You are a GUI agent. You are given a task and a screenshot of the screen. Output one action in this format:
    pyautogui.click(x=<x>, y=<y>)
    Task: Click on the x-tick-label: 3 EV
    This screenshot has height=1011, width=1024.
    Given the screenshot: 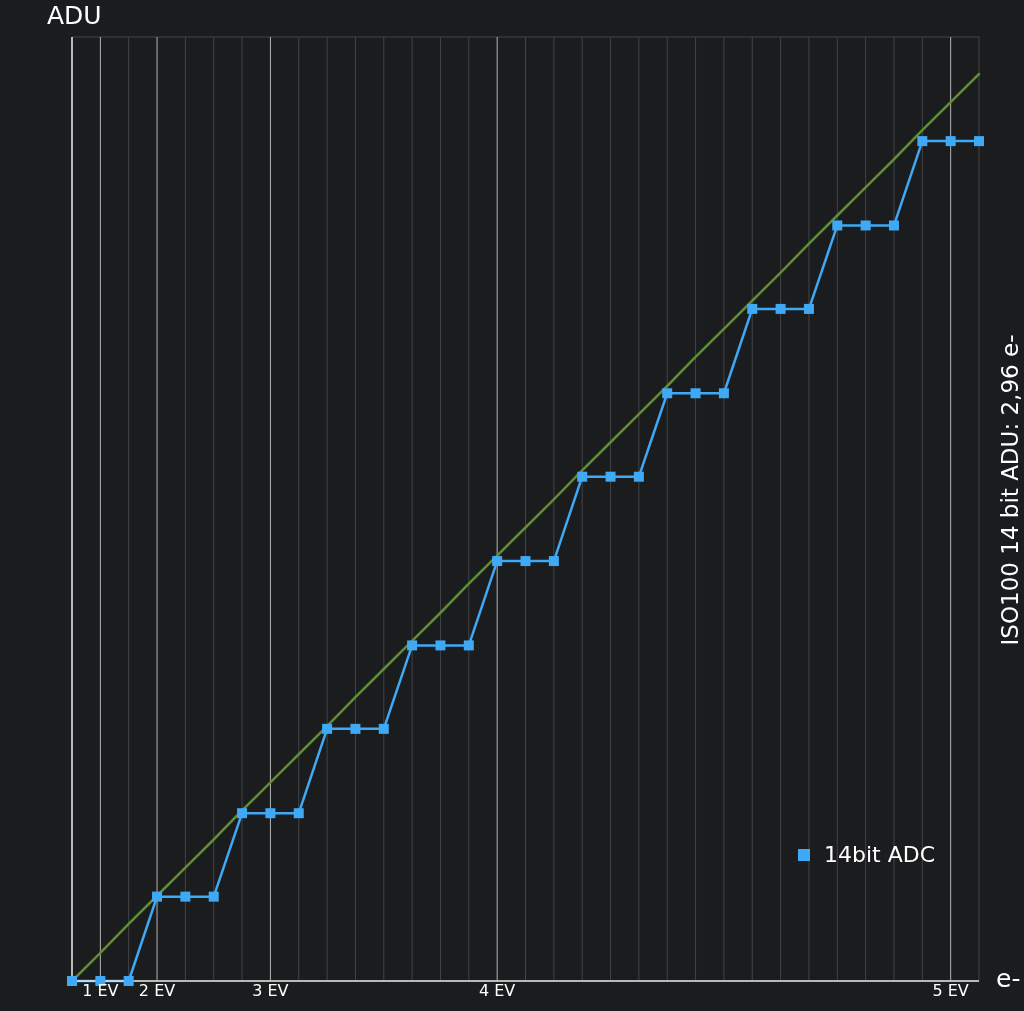 What is the action you would take?
    pyautogui.click(x=270, y=991)
    